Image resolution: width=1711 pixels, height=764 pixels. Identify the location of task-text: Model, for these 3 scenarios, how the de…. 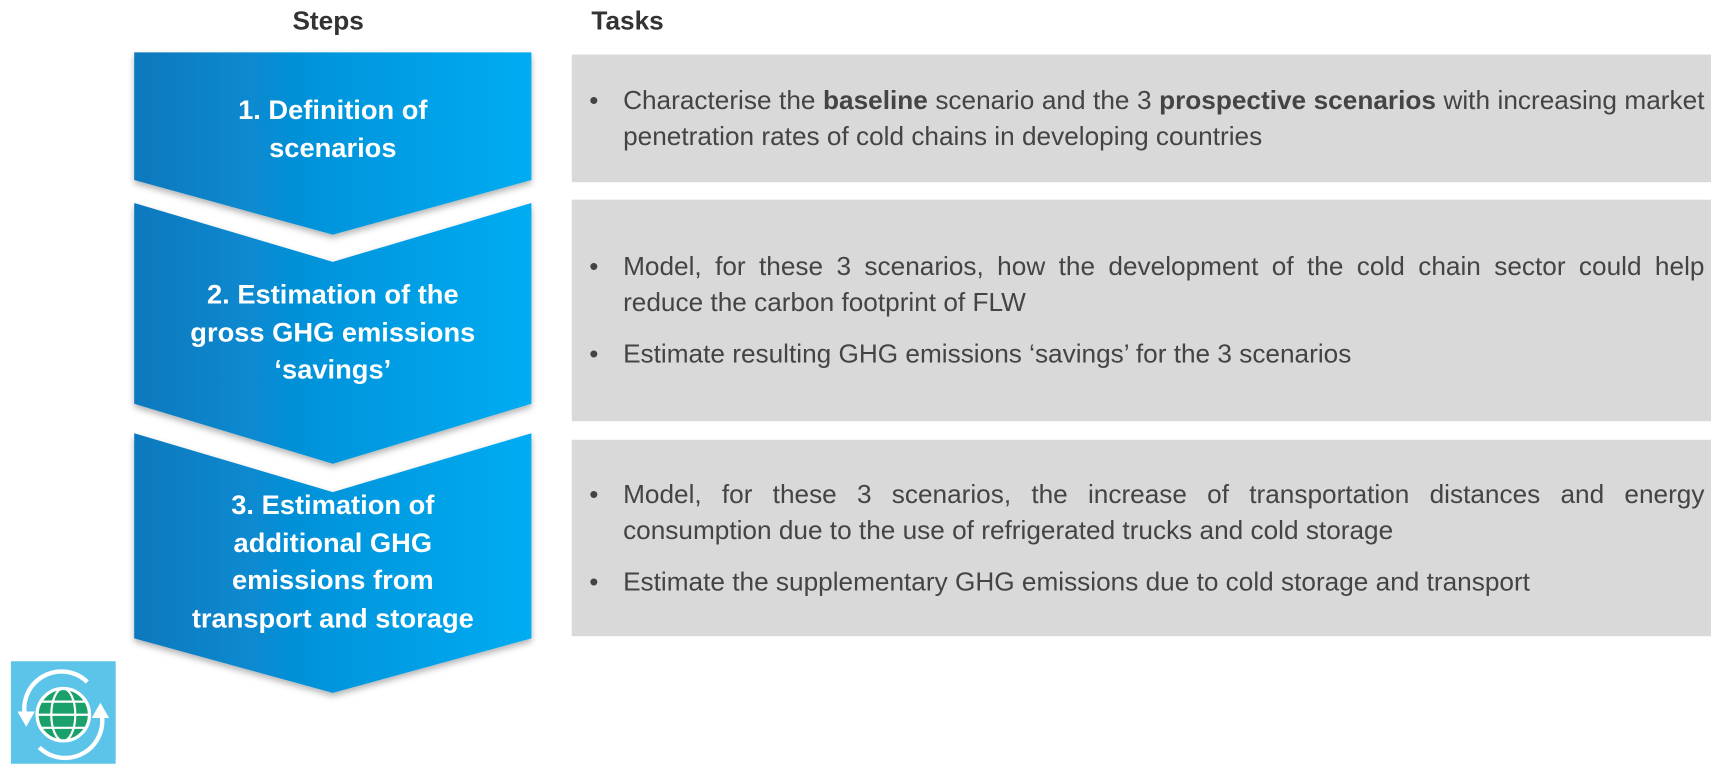
(1164, 285).